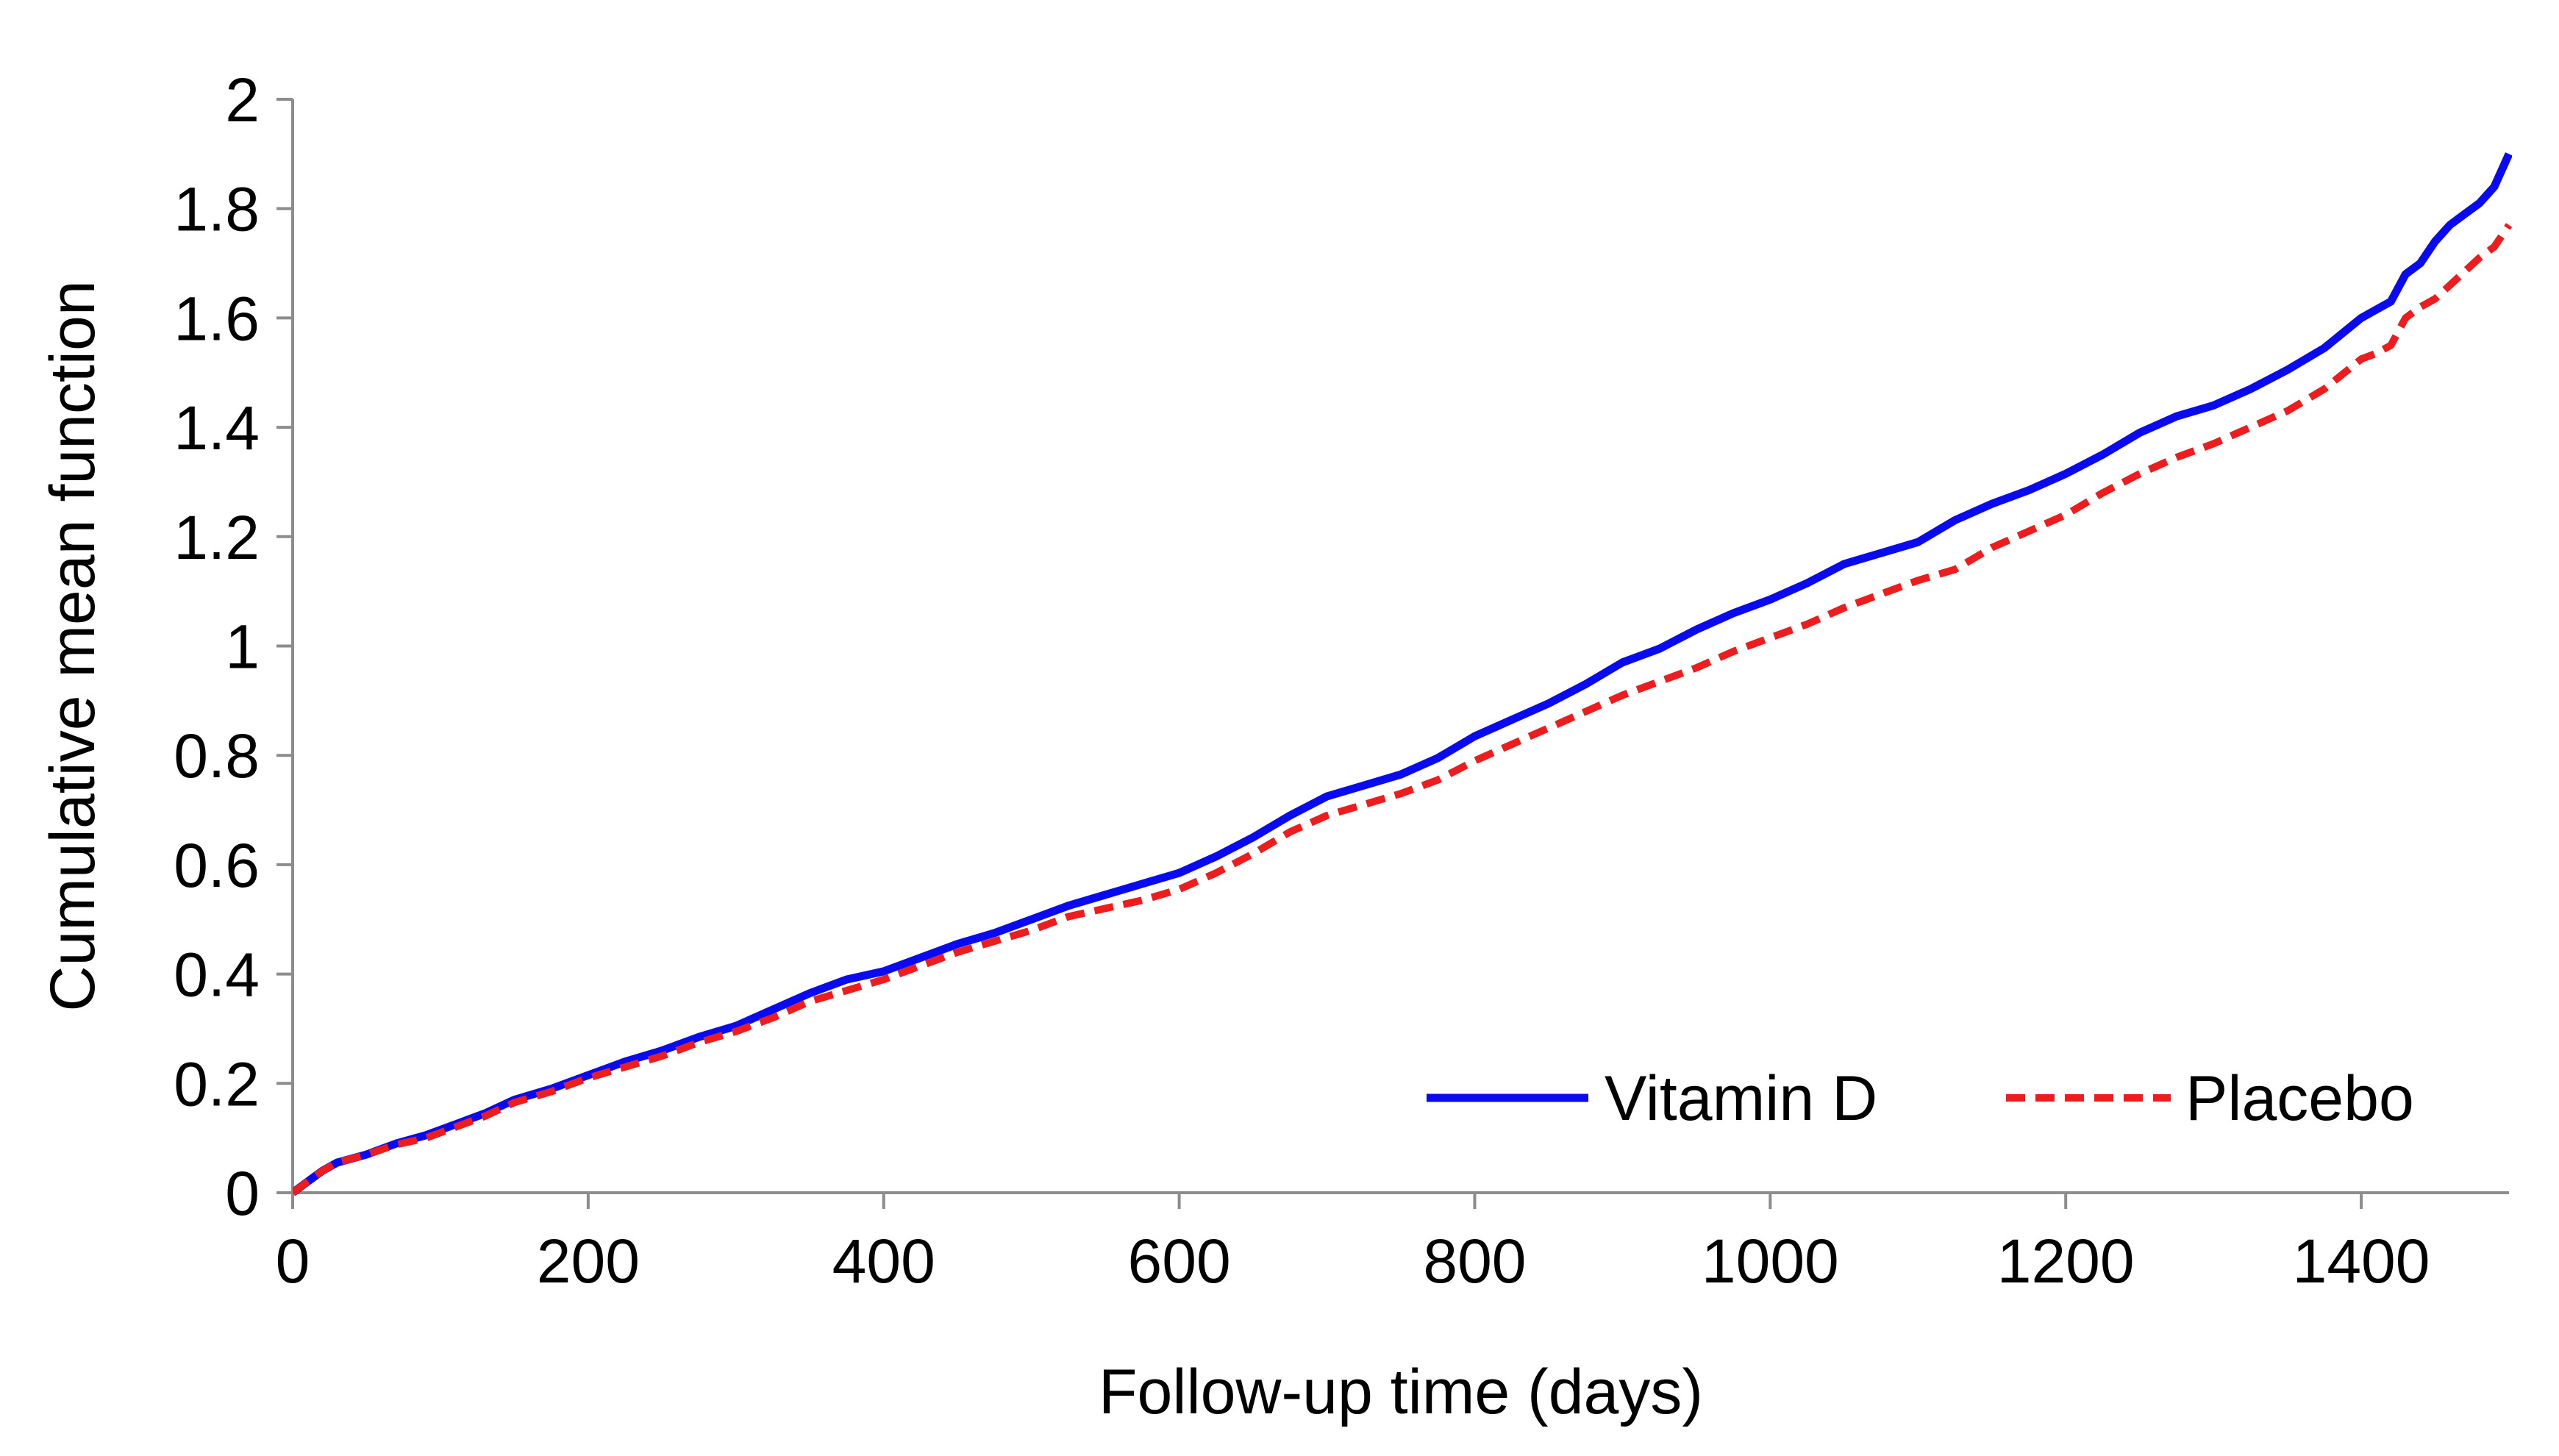 Image resolution: width=2559 pixels, height=1456 pixels. Describe the element at coordinates (1770, 1261) in the screenshot. I see `x-tick-label: 1000` at that location.